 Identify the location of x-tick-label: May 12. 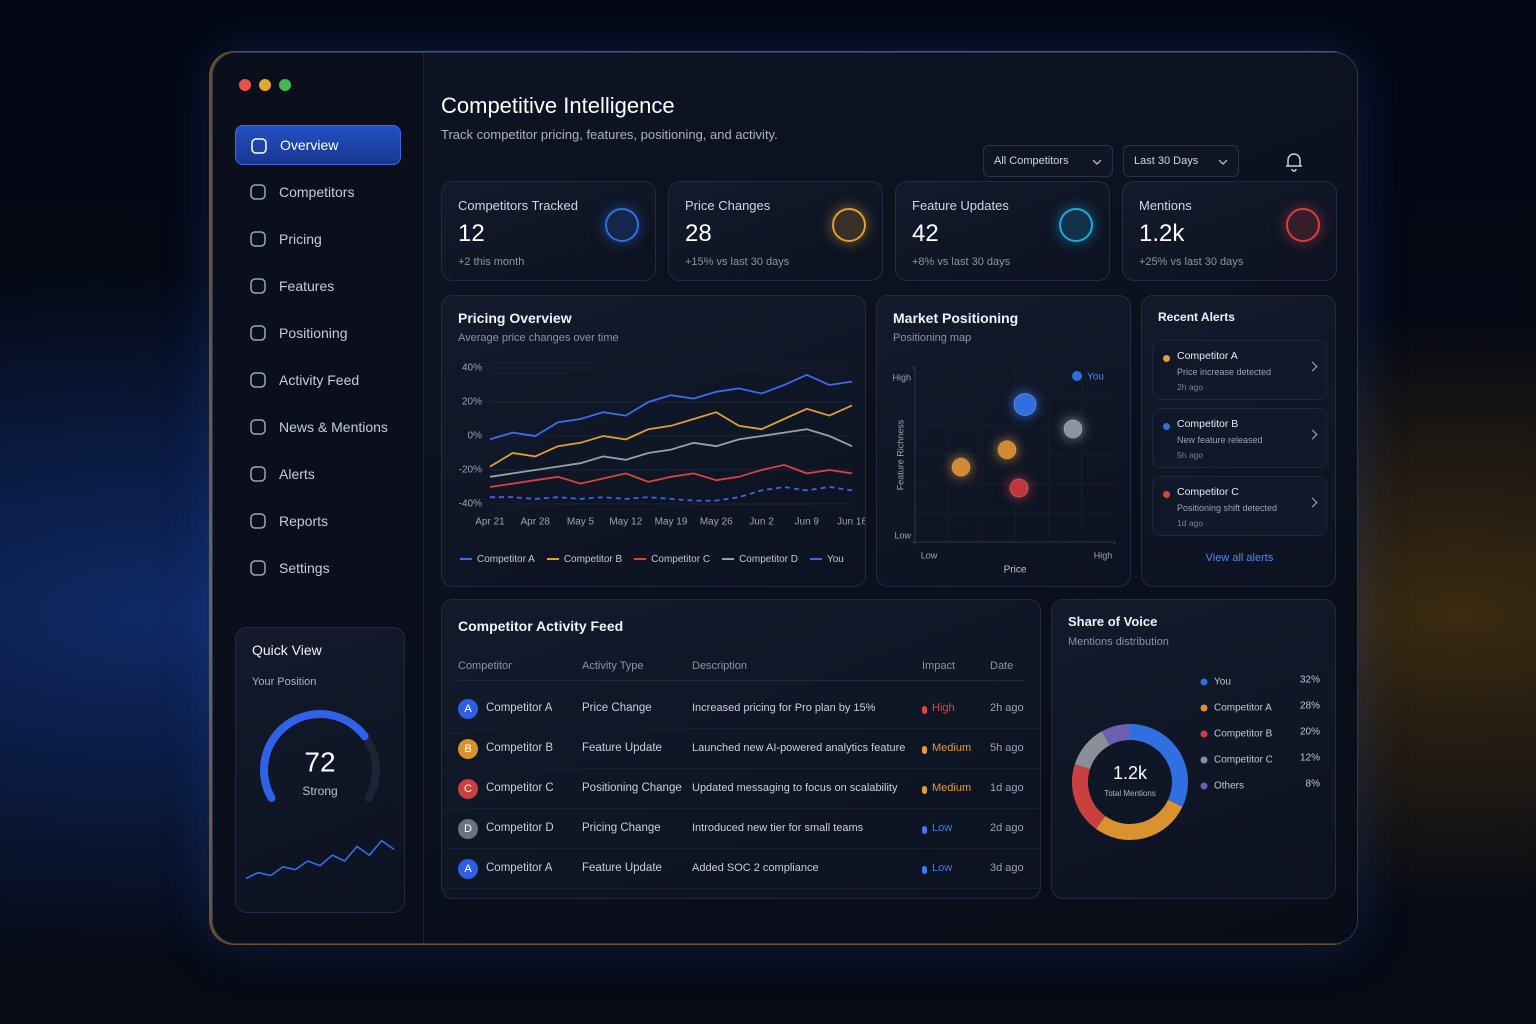
(625, 522).